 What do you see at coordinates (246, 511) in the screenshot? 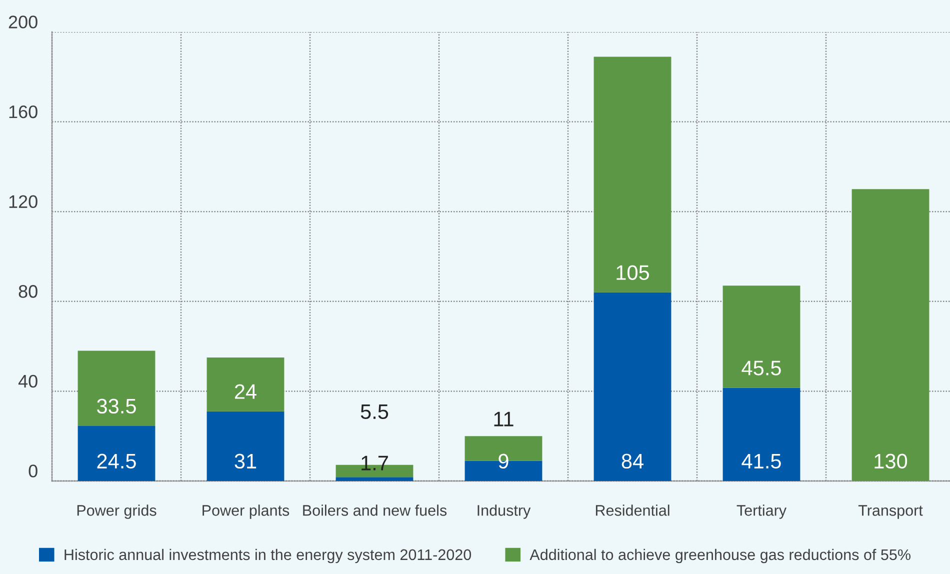
I see `x-tick-label: Power plants` at bounding box center [246, 511].